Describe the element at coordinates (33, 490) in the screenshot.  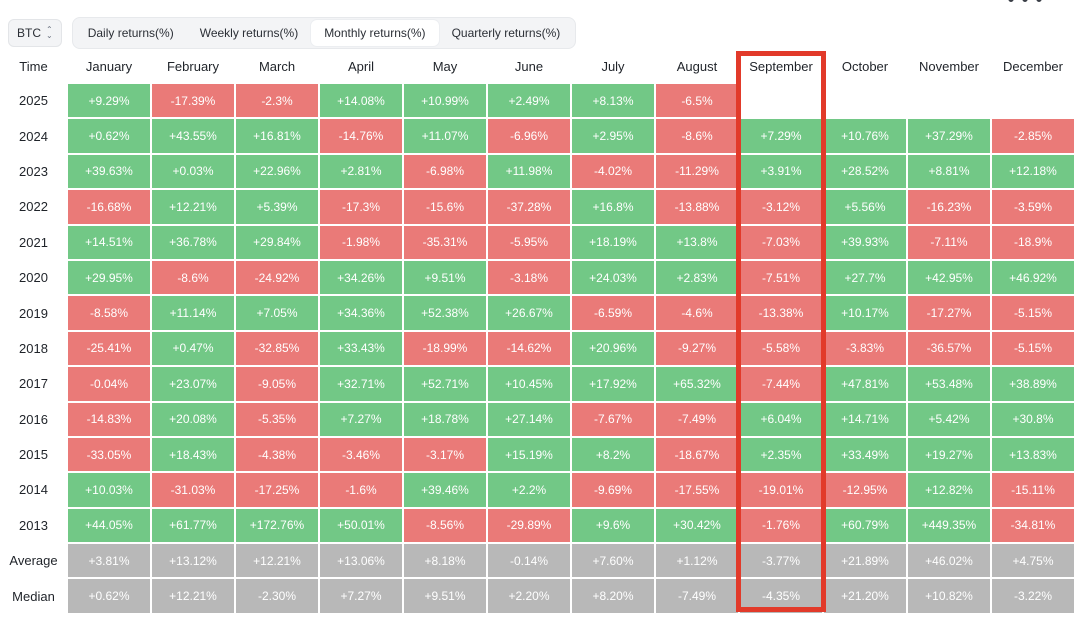
I see `row-label: 2014` at that location.